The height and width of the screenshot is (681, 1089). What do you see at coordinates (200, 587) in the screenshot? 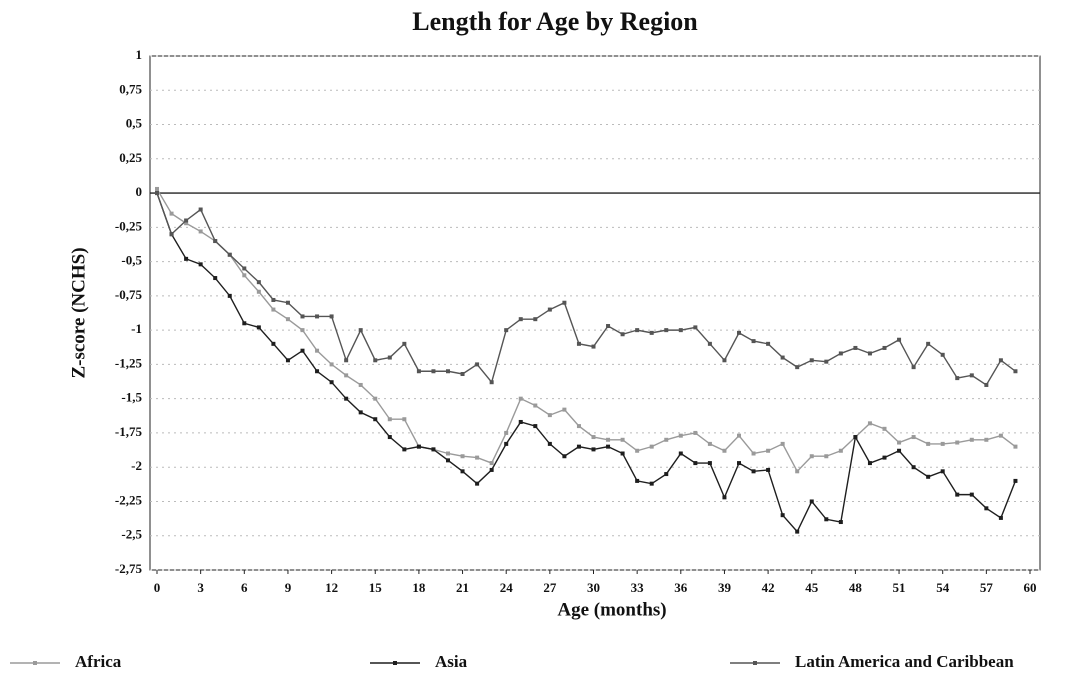
I see `x-tick-label: 3` at bounding box center [200, 587].